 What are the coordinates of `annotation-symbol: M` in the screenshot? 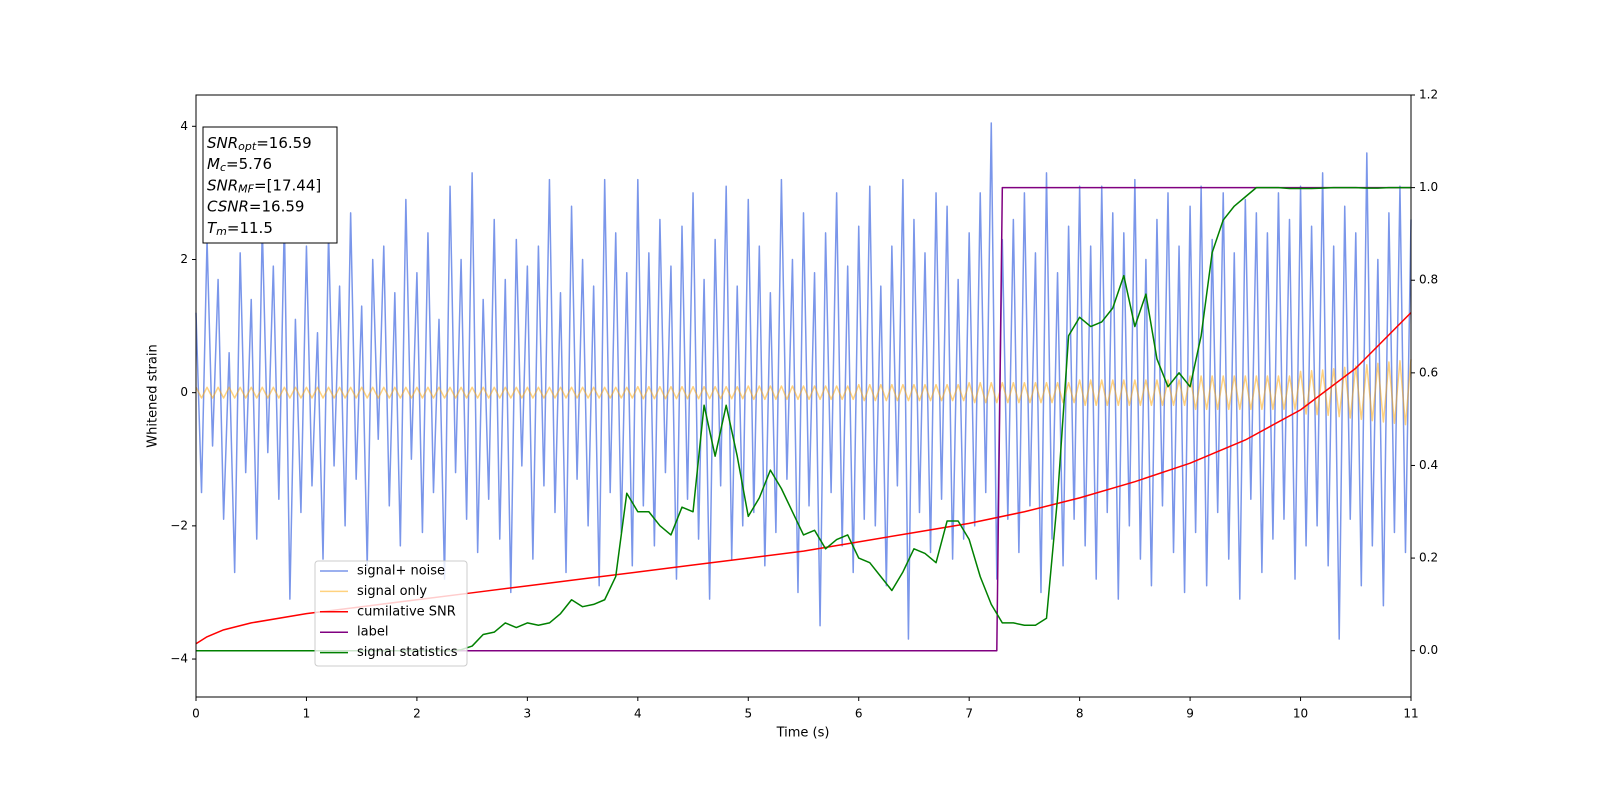 It's located at (213, 164).